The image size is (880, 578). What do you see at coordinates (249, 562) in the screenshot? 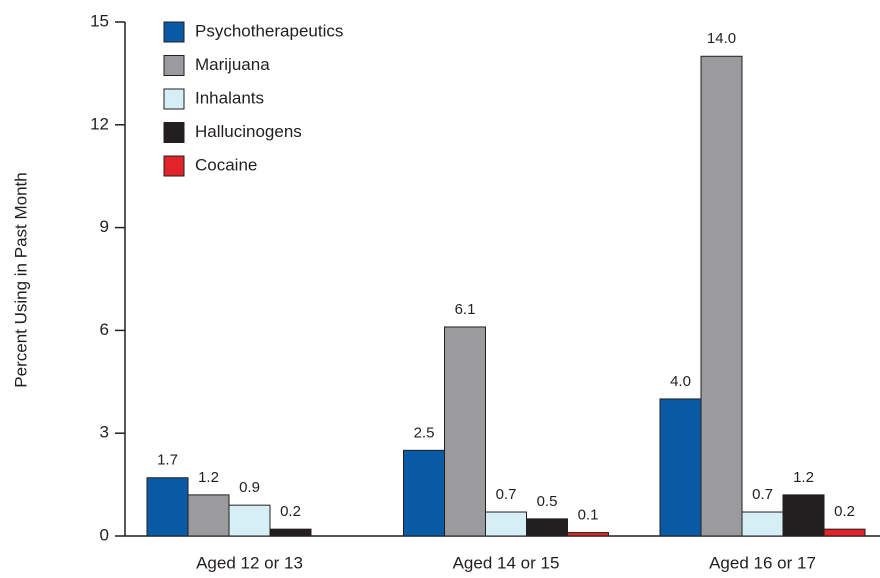
I see `x-tick-label: Aged 12 or 13` at bounding box center [249, 562].